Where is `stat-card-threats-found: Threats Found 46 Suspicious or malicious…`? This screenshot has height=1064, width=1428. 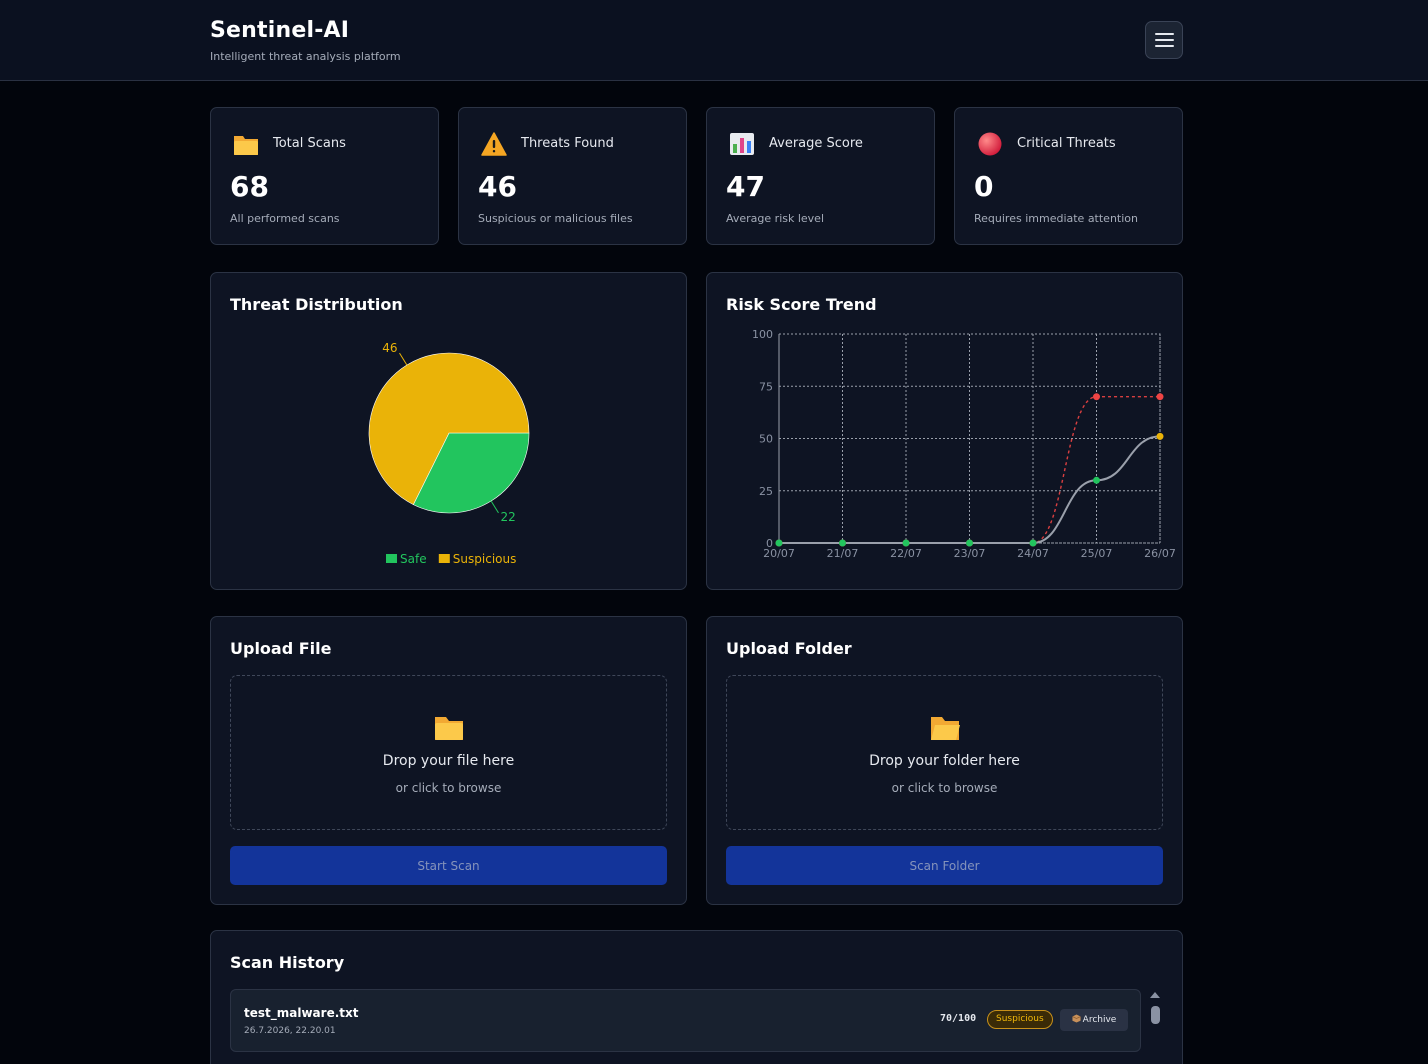
stat-card-threats-found: Threats Found 46 Suspicious or malicious… is located at coordinates (572, 176).